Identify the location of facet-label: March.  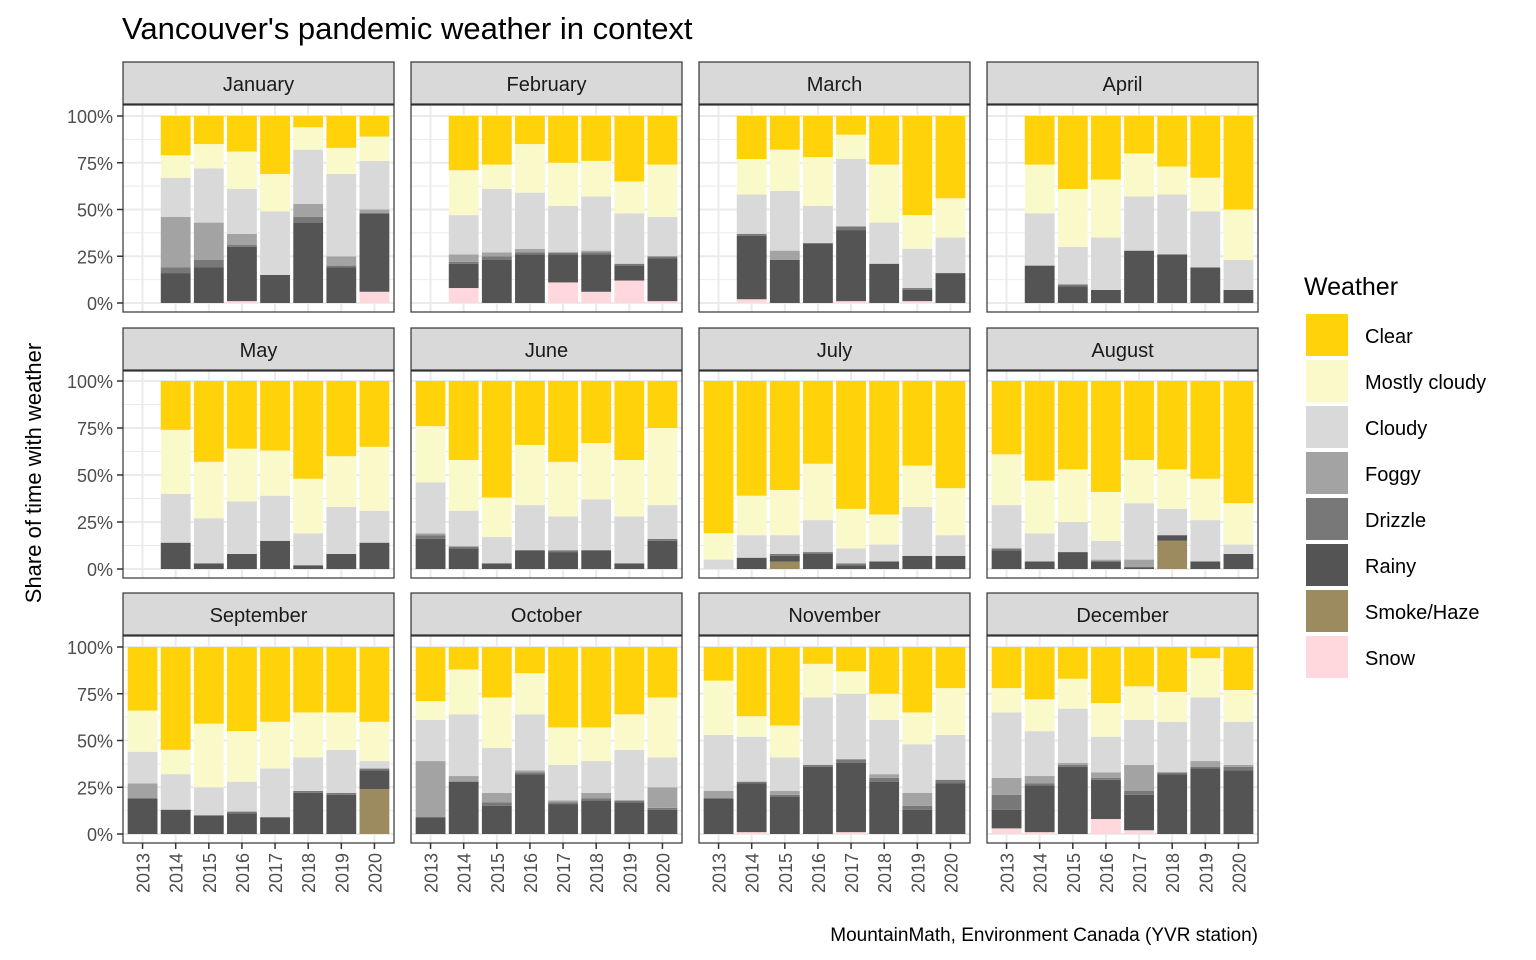
(835, 85).